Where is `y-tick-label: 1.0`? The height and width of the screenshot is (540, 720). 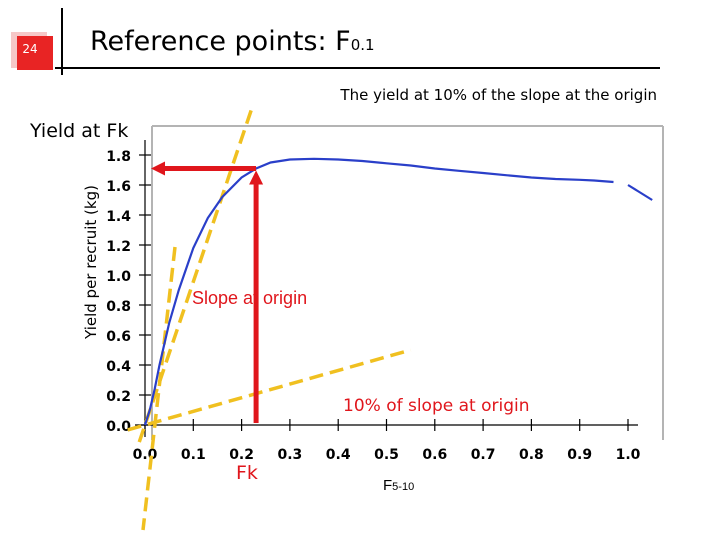 y-tick-label: 1.0 is located at coordinates (118, 277).